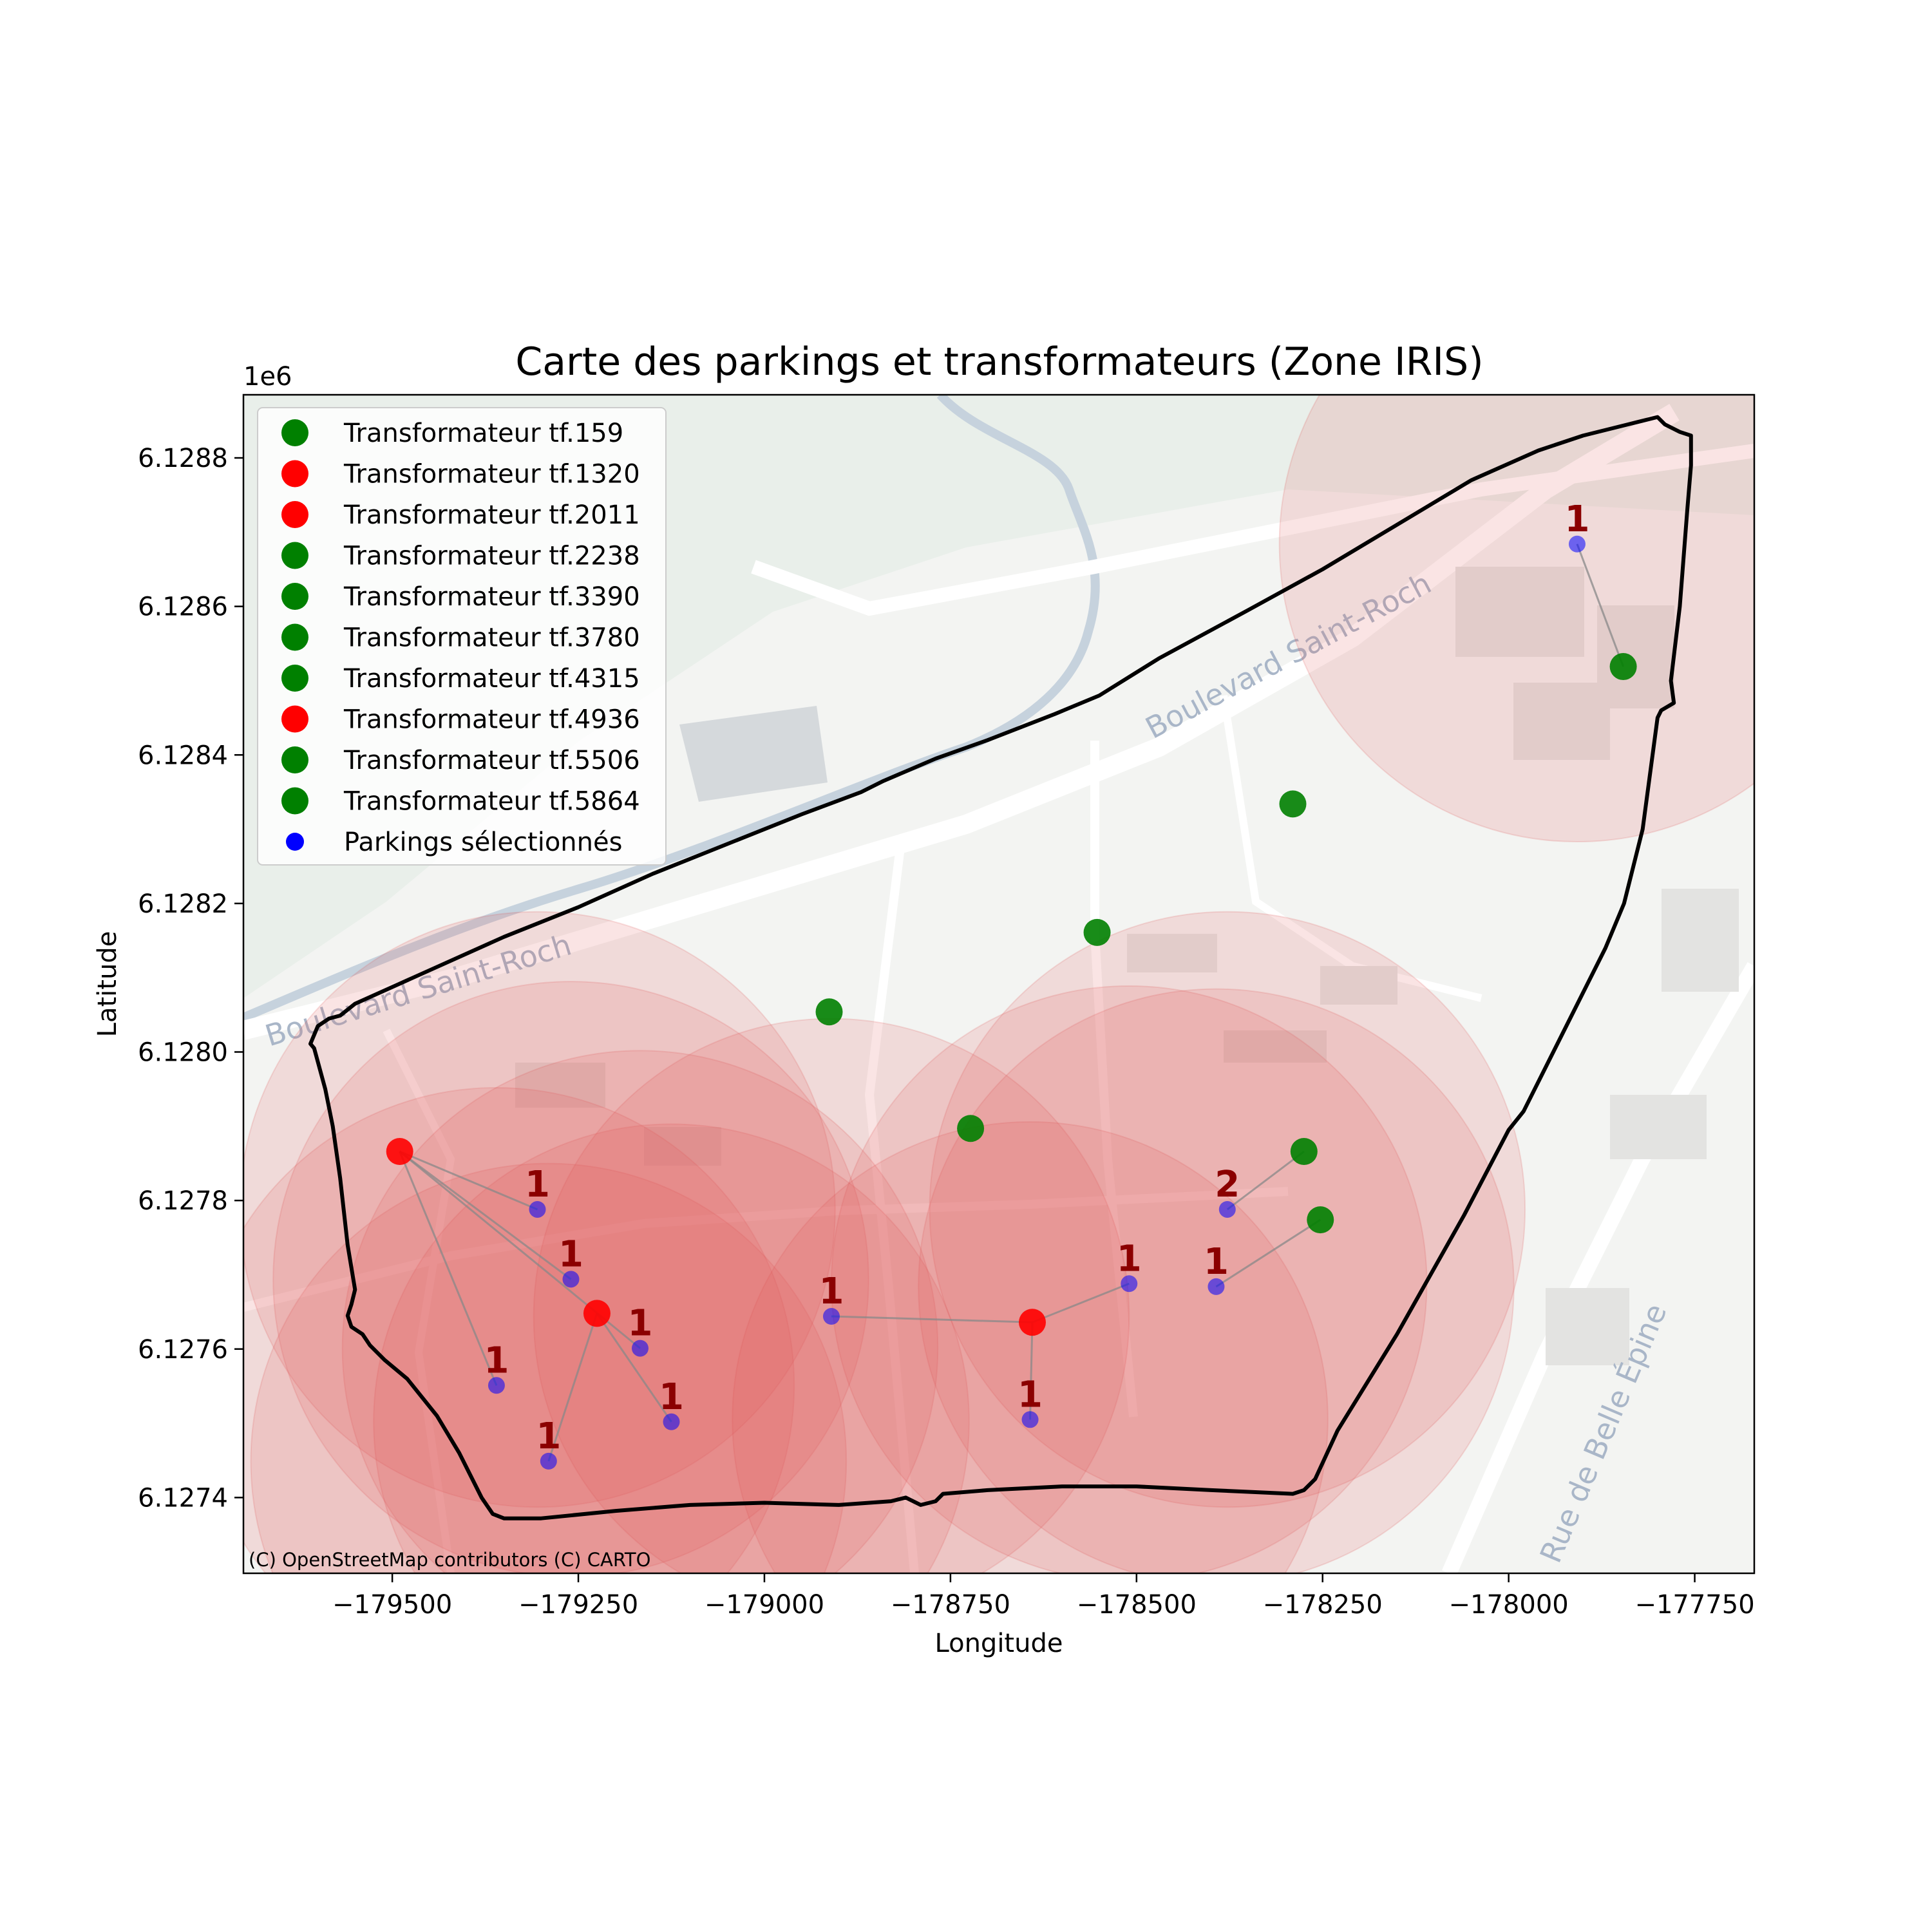 This screenshot has width=1932, height=1932. What do you see at coordinates (538, 1185) in the screenshot?
I see `parking-count-label-1: 1` at bounding box center [538, 1185].